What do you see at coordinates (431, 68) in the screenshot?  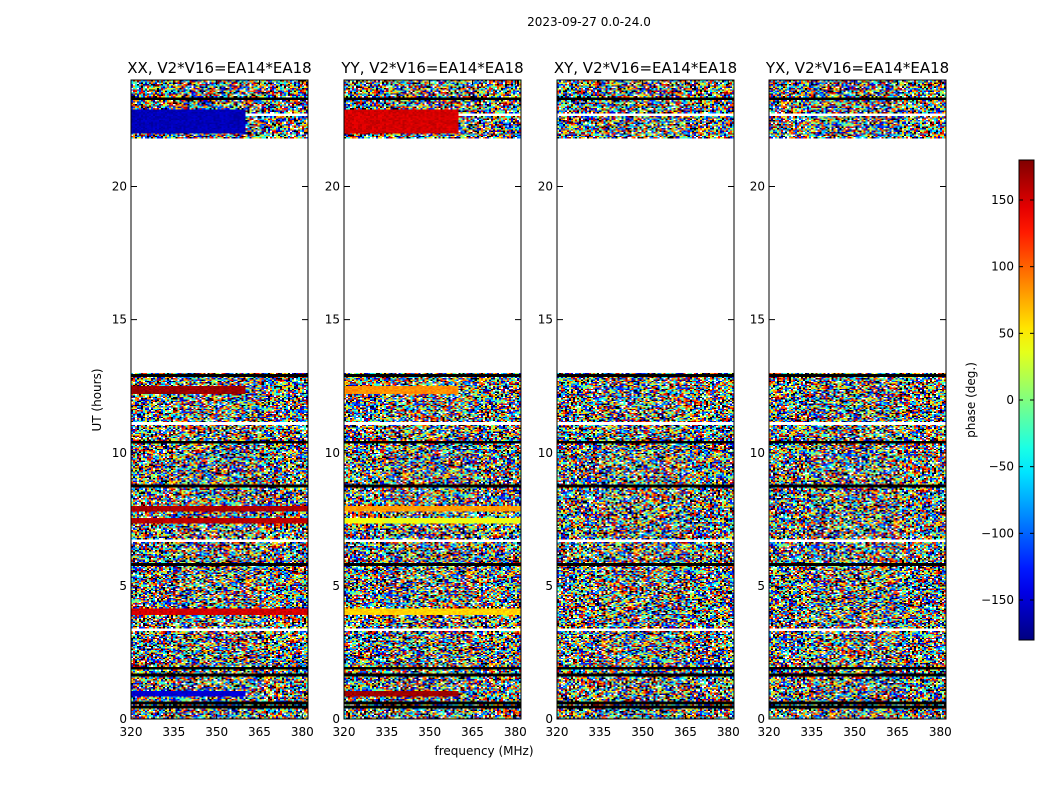 I see `panel-title: YY, V2*V16=EA14*EA18` at bounding box center [431, 68].